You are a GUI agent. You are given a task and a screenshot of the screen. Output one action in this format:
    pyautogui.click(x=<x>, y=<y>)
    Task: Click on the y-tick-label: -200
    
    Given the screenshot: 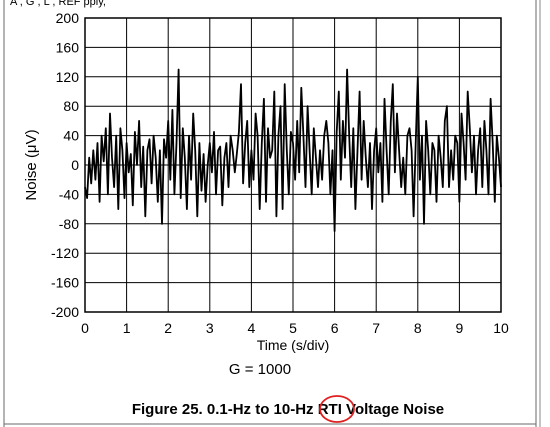 What is the action you would take?
    pyautogui.click(x=65, y=312)
    